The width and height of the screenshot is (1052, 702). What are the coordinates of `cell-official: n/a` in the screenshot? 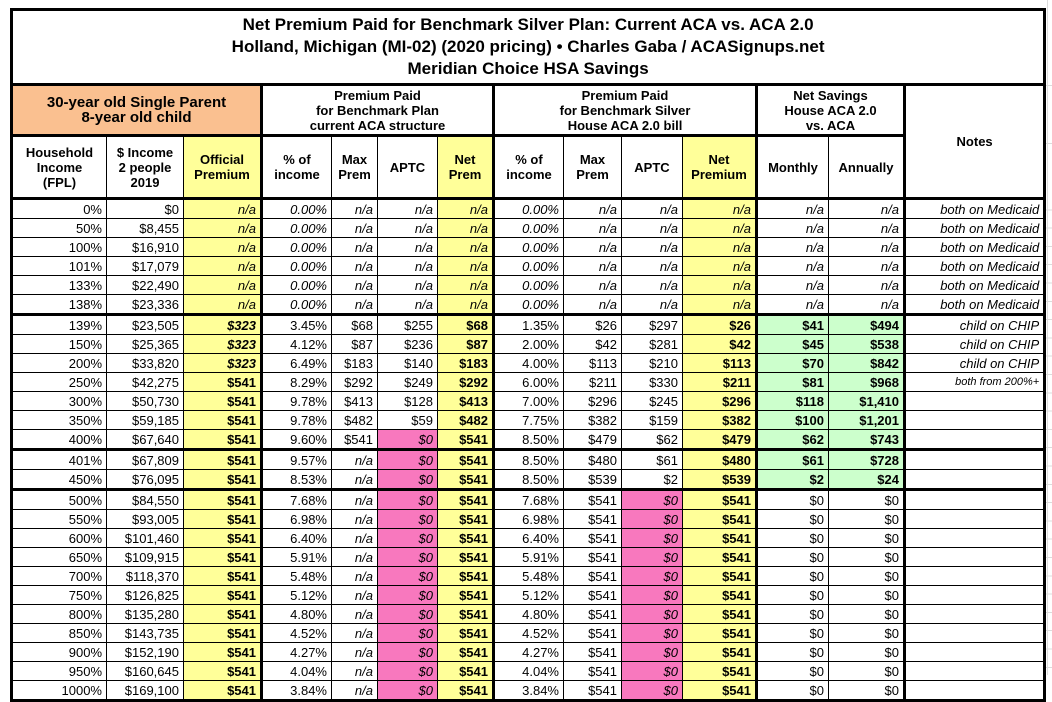 It's located at (223, 208).